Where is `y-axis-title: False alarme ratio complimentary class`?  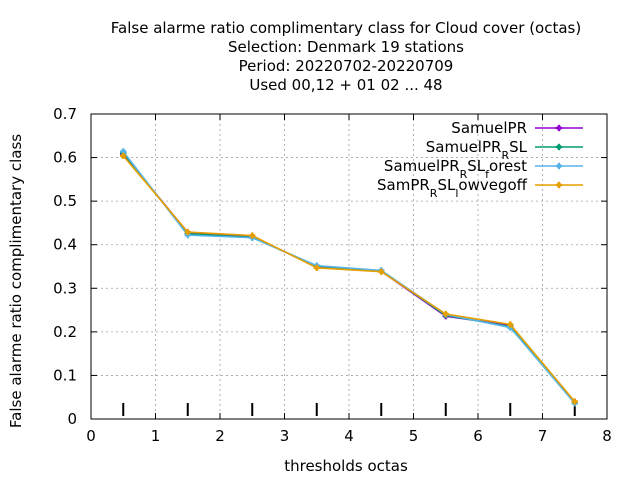 y-axis-title: False alarme ratio complimentary class is located at coordinates (16, 281).